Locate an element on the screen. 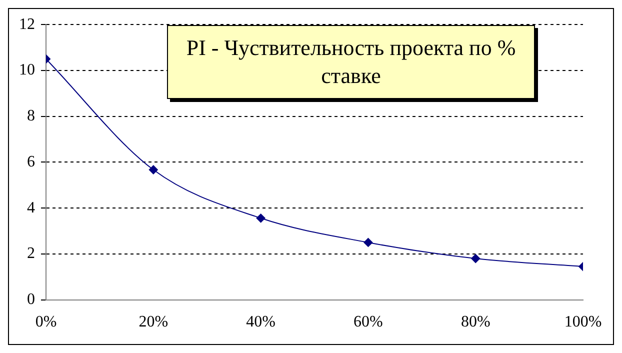  y-tick-label: 8 is located at coordinates (31, 116).